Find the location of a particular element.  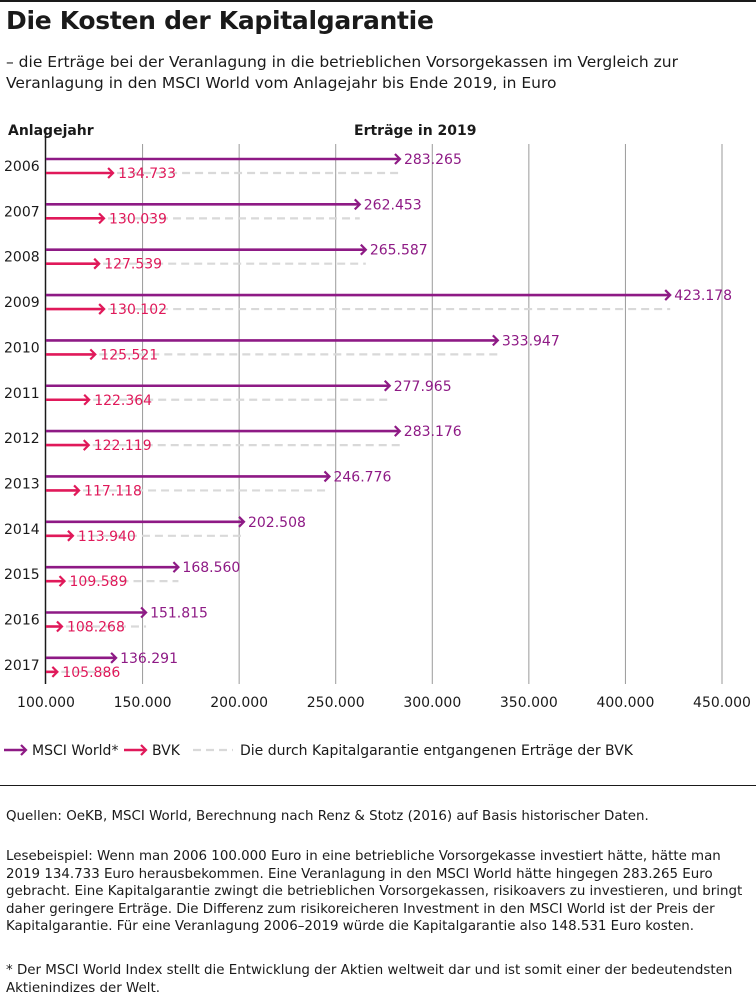

bvk-data-label: 122.364 is located at coordinates (123, 401).